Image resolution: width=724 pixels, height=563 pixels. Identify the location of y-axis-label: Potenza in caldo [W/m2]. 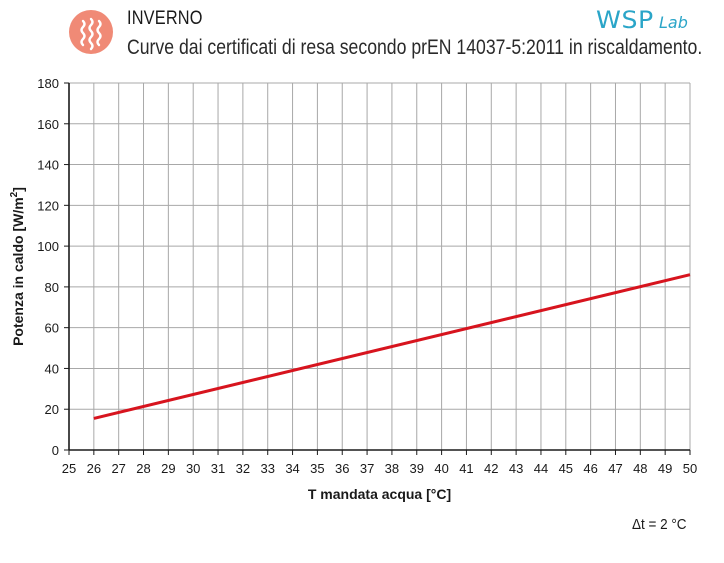
(17, 266).